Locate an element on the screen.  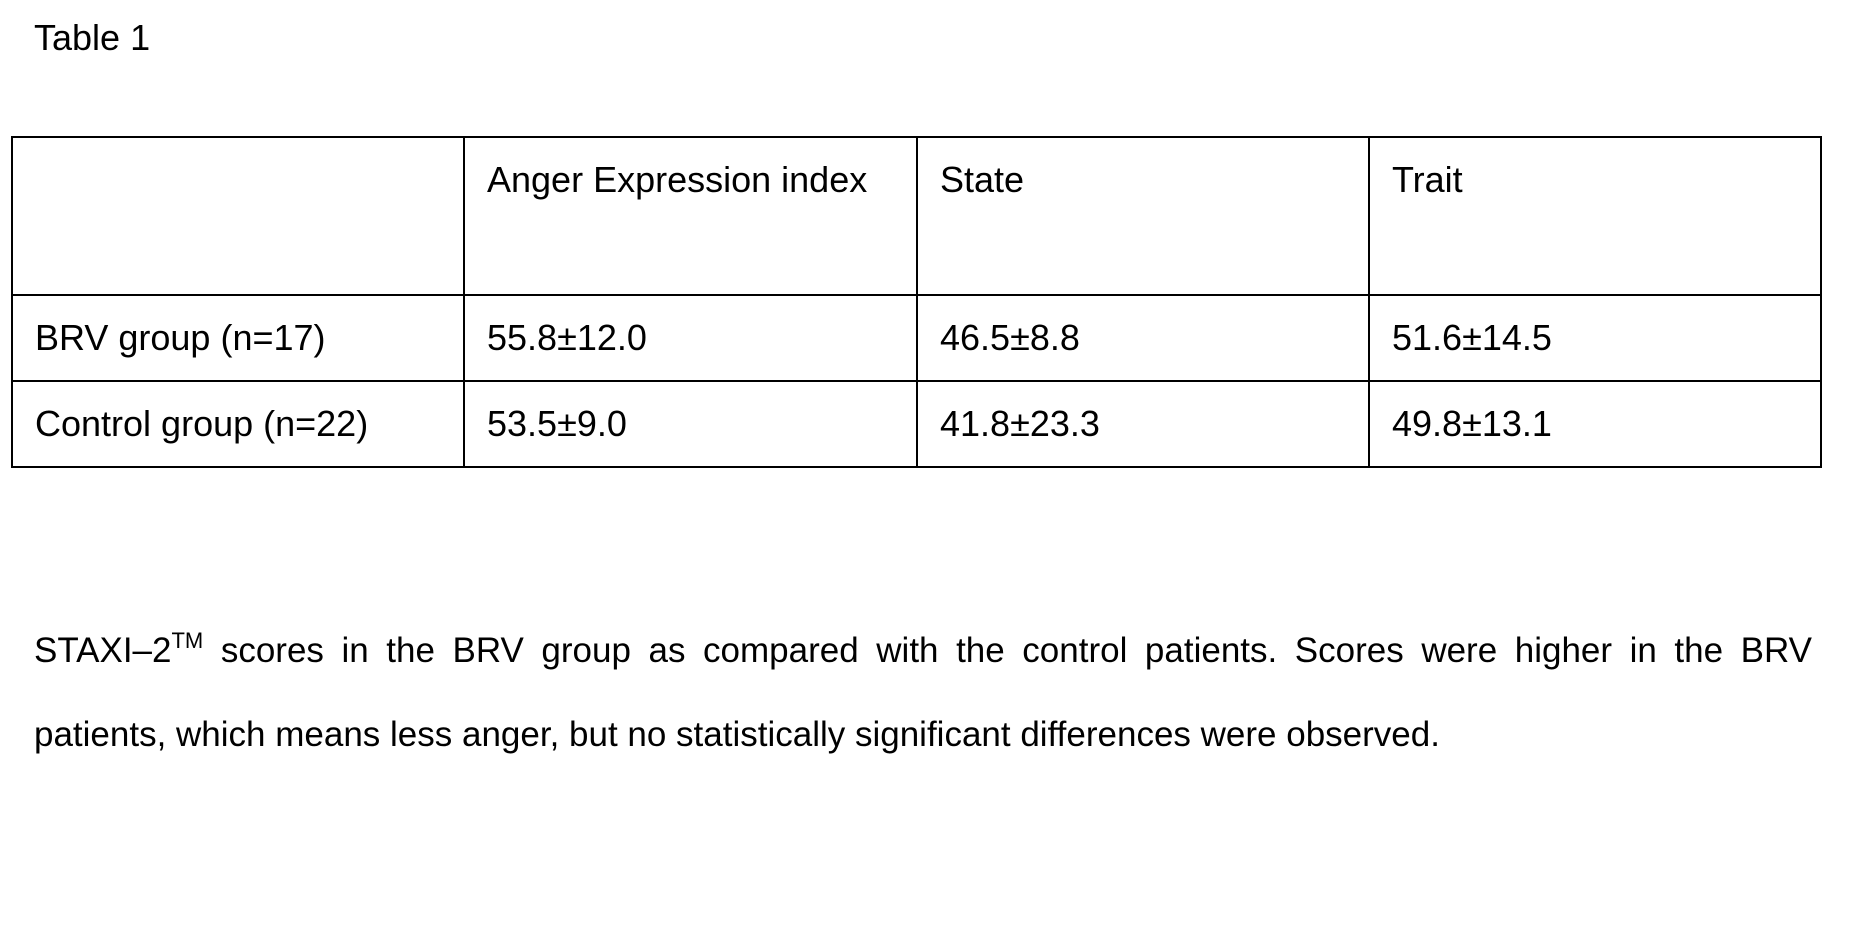
corner-cell is located at coordinates (238, 216).